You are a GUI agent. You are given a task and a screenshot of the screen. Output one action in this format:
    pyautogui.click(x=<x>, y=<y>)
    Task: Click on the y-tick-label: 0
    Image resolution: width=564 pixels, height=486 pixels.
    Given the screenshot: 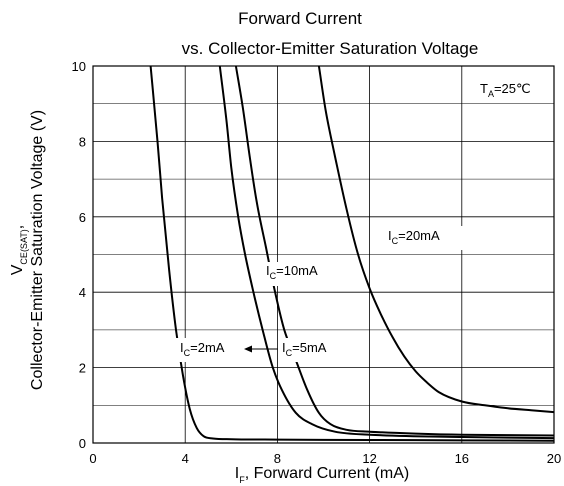 What is the action you would take?
    pyautogui.click(x=82, y=443)
    